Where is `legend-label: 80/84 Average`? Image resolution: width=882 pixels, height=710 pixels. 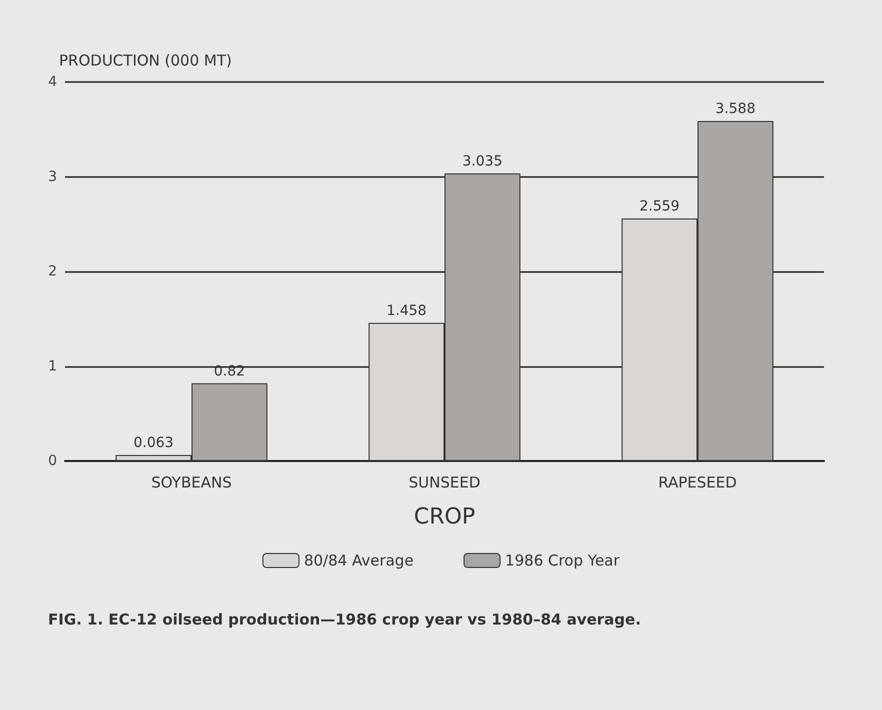
legend-label: 80/84 Average is located at coordinates (359, 561).